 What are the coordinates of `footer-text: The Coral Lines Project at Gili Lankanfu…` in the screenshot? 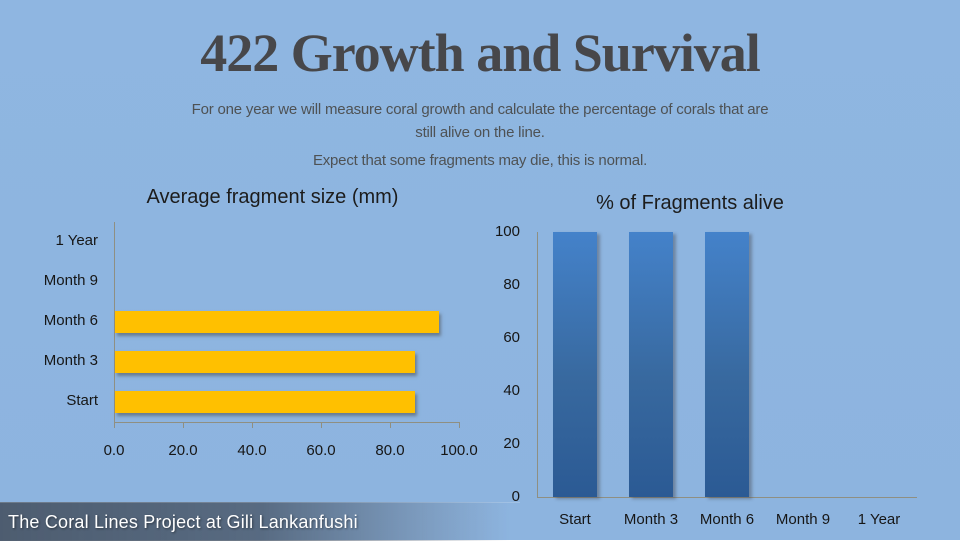 It's located at (183, 521).